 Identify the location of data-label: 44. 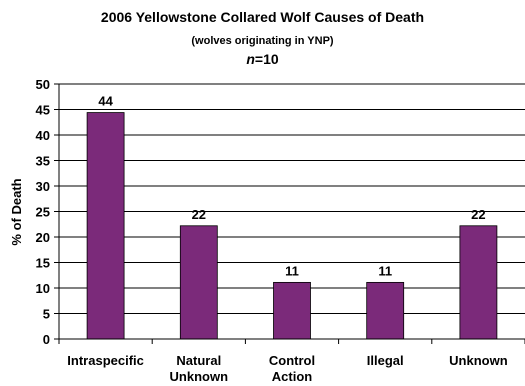
(105, 101).